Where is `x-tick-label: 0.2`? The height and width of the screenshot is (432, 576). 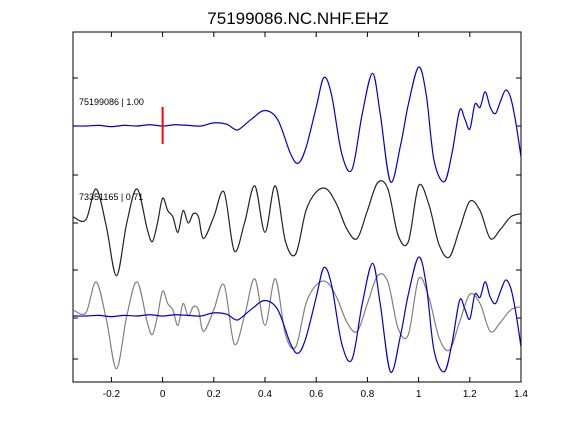
x-tick-label: 0.2 is located at coordinates (214, 394).